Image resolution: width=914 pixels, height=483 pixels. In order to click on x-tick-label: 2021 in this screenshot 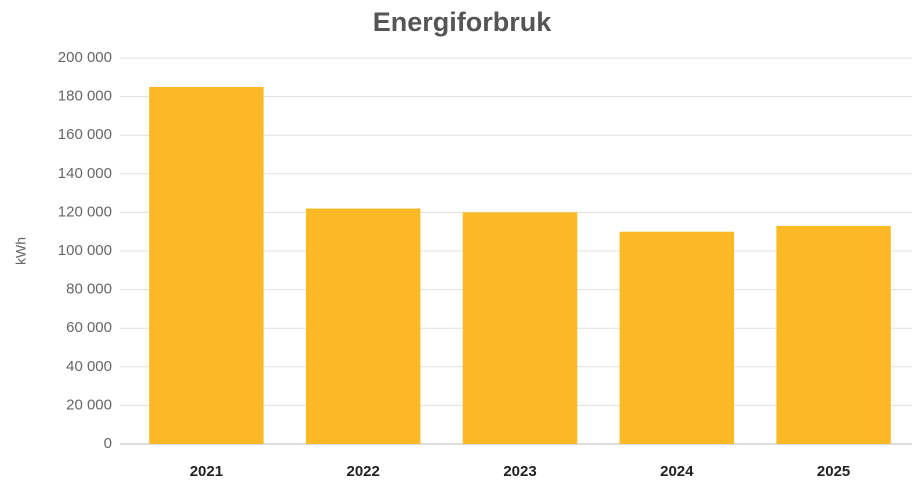, I will do `click(206, 471)`.